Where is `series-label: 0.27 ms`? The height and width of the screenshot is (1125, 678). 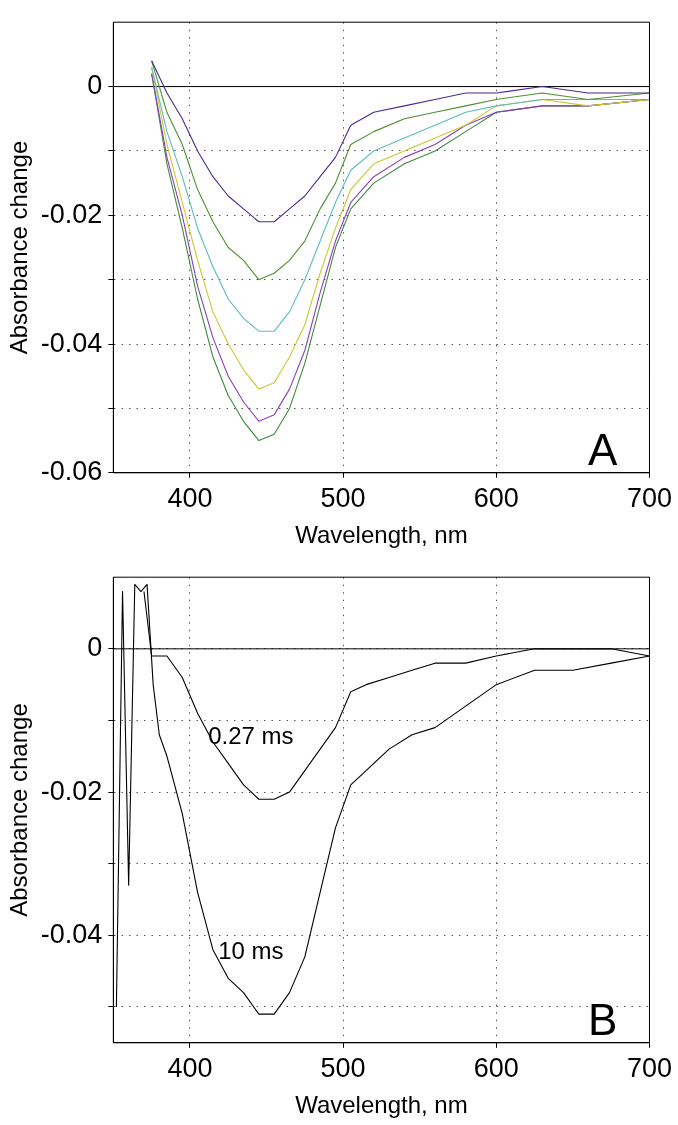
series-label: 0.27 ms is located at coordinates (251, 735).